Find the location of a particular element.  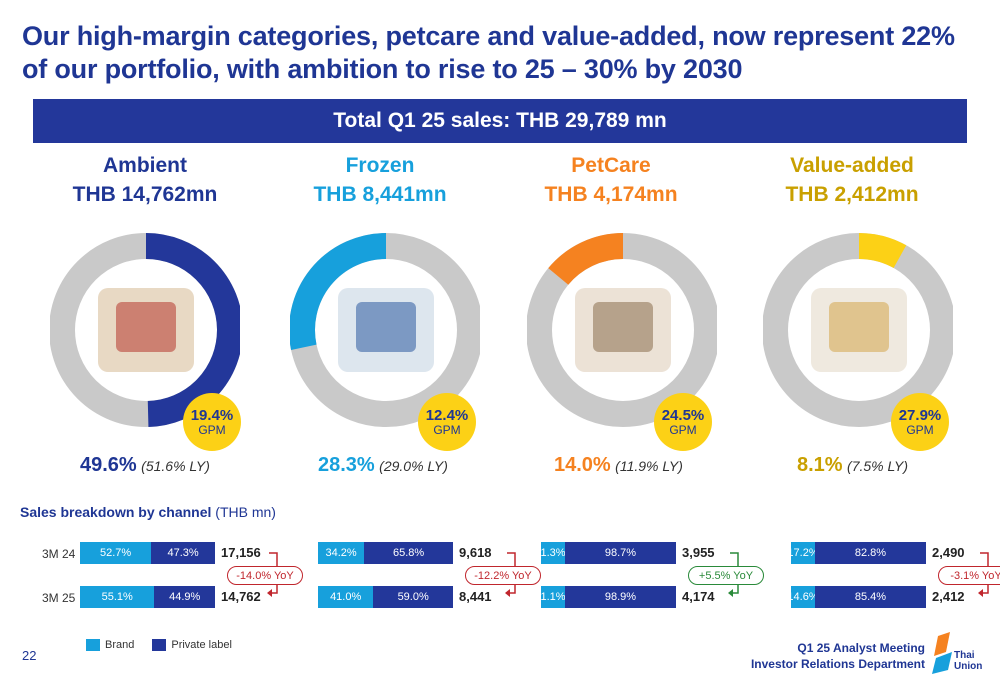

category-name: Ambient is located at coordinates (145, 165).